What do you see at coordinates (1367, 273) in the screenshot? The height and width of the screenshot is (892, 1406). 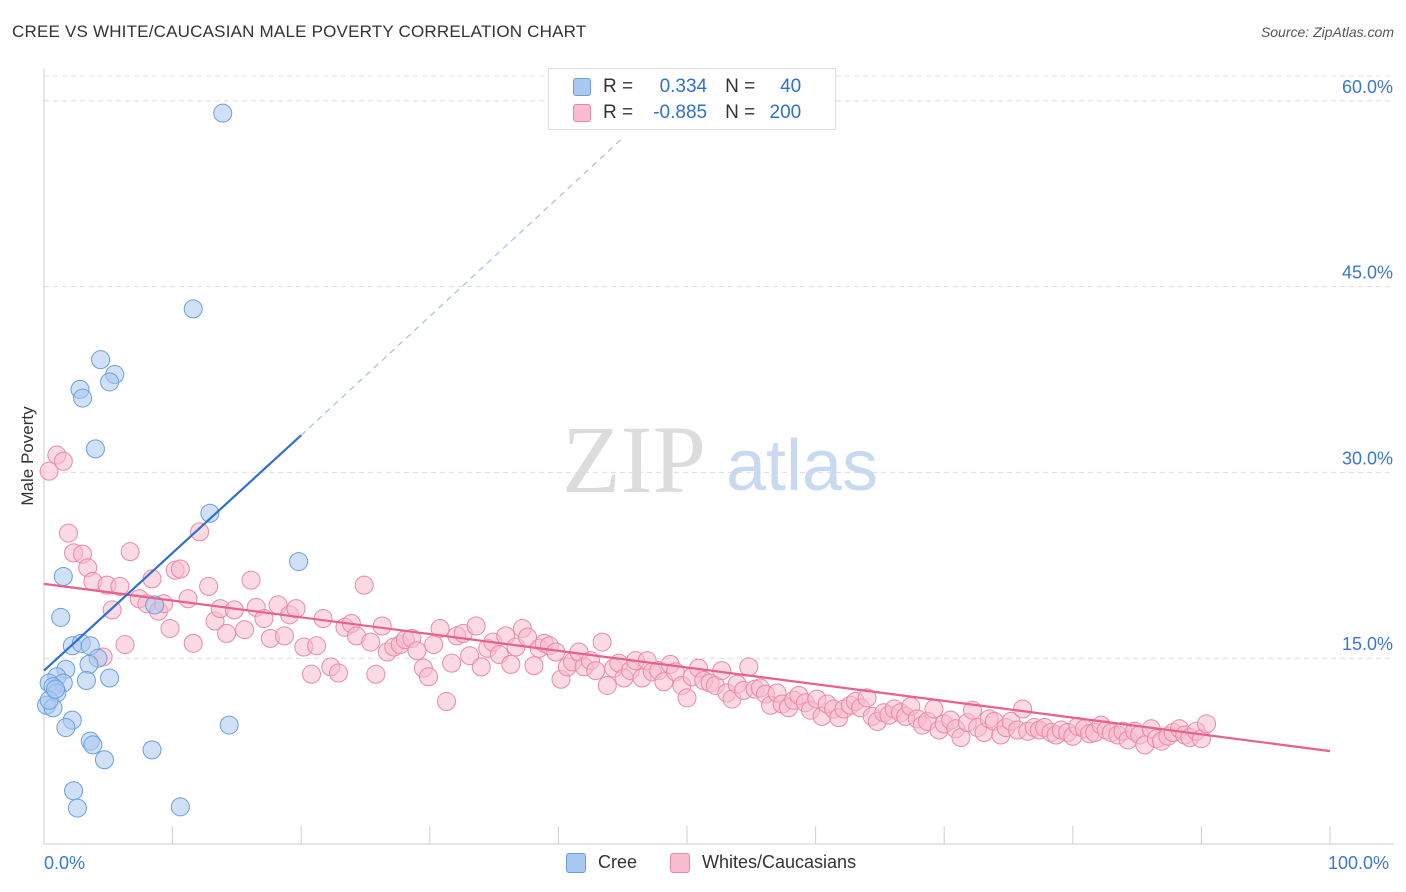 I see `y-tick-label: 45.0%` at bounding box center [1367, 273].